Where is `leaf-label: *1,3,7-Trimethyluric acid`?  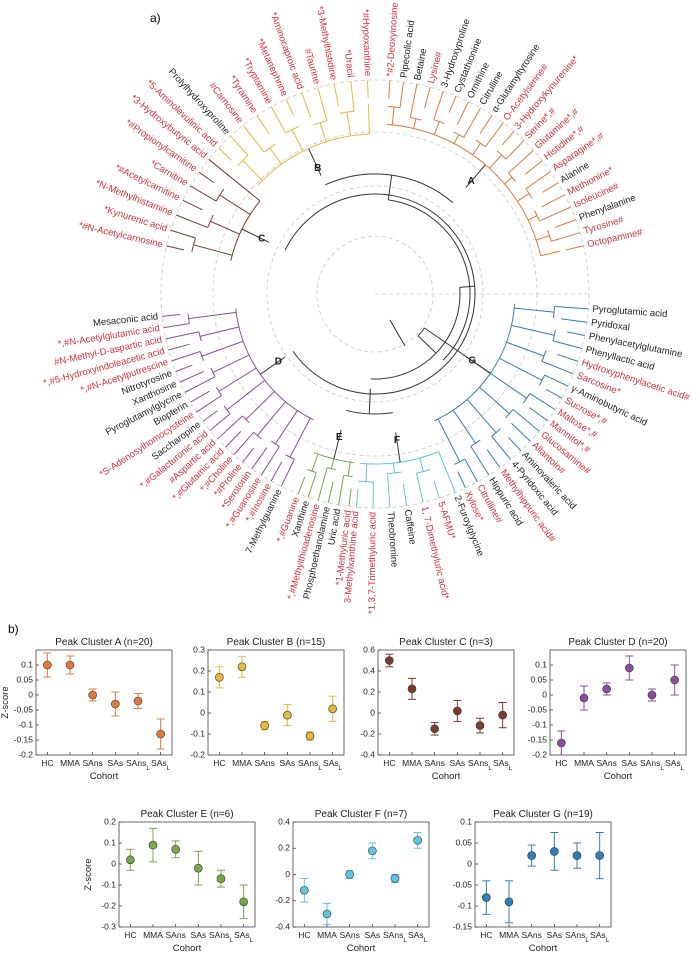
leaf-label: *1,3,7-Trimethyluric acid is located at coordinates (373, 563).